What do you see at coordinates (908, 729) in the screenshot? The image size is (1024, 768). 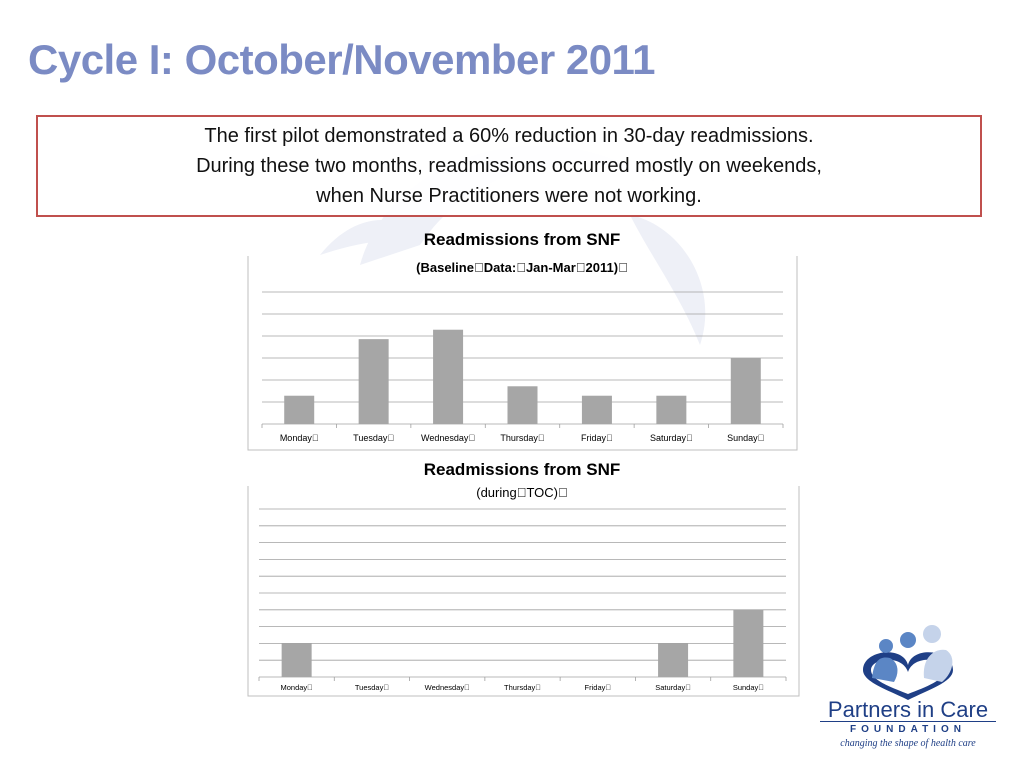 I see `logo-foundation-text: FOUNDATION` at bounding box center [908, 729].